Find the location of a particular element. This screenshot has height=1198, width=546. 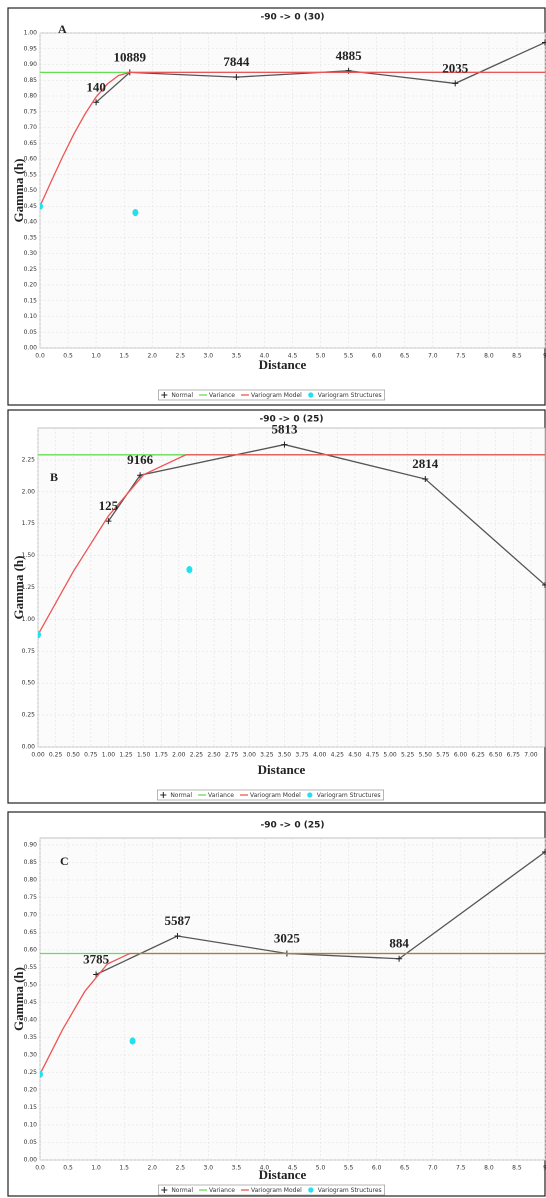

y-tick-label: 1.50 is located at coordinates (29, 555).